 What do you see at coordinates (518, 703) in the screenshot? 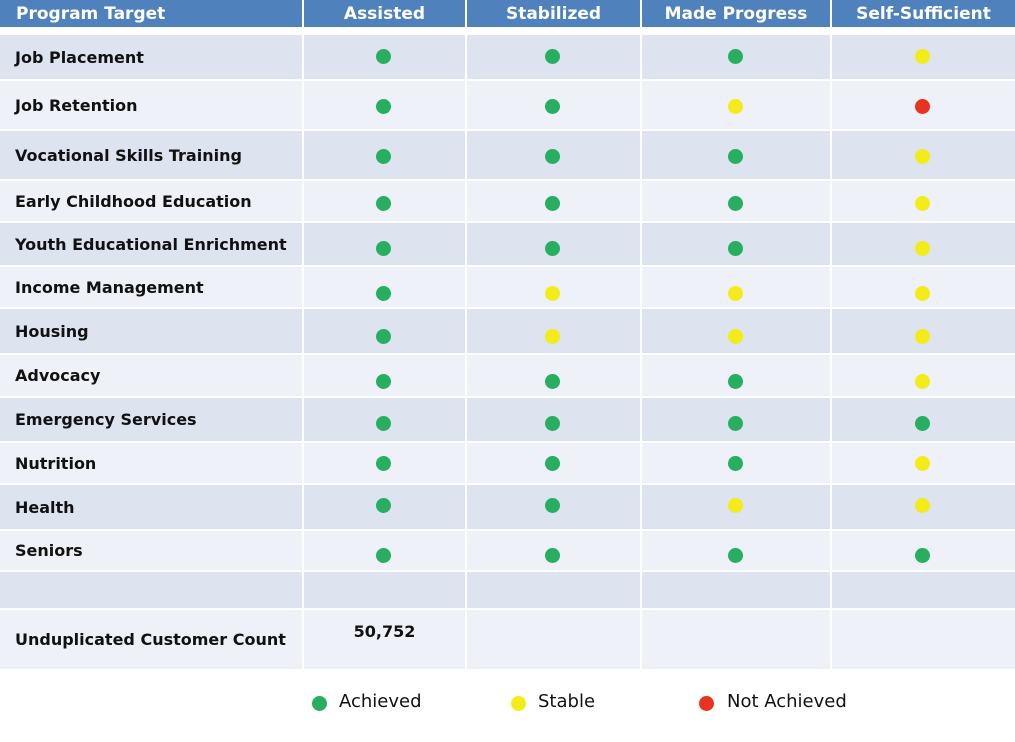
I see `legend-stable-swatch` at bounding box center [518, 703].